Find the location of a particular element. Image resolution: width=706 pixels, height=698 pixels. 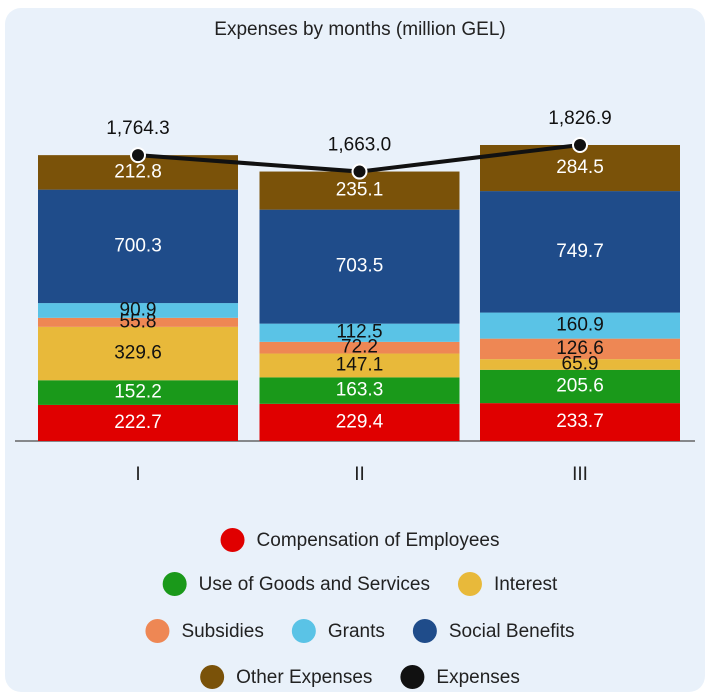

data-label: 160.9 is located at coordinates (580, 325).